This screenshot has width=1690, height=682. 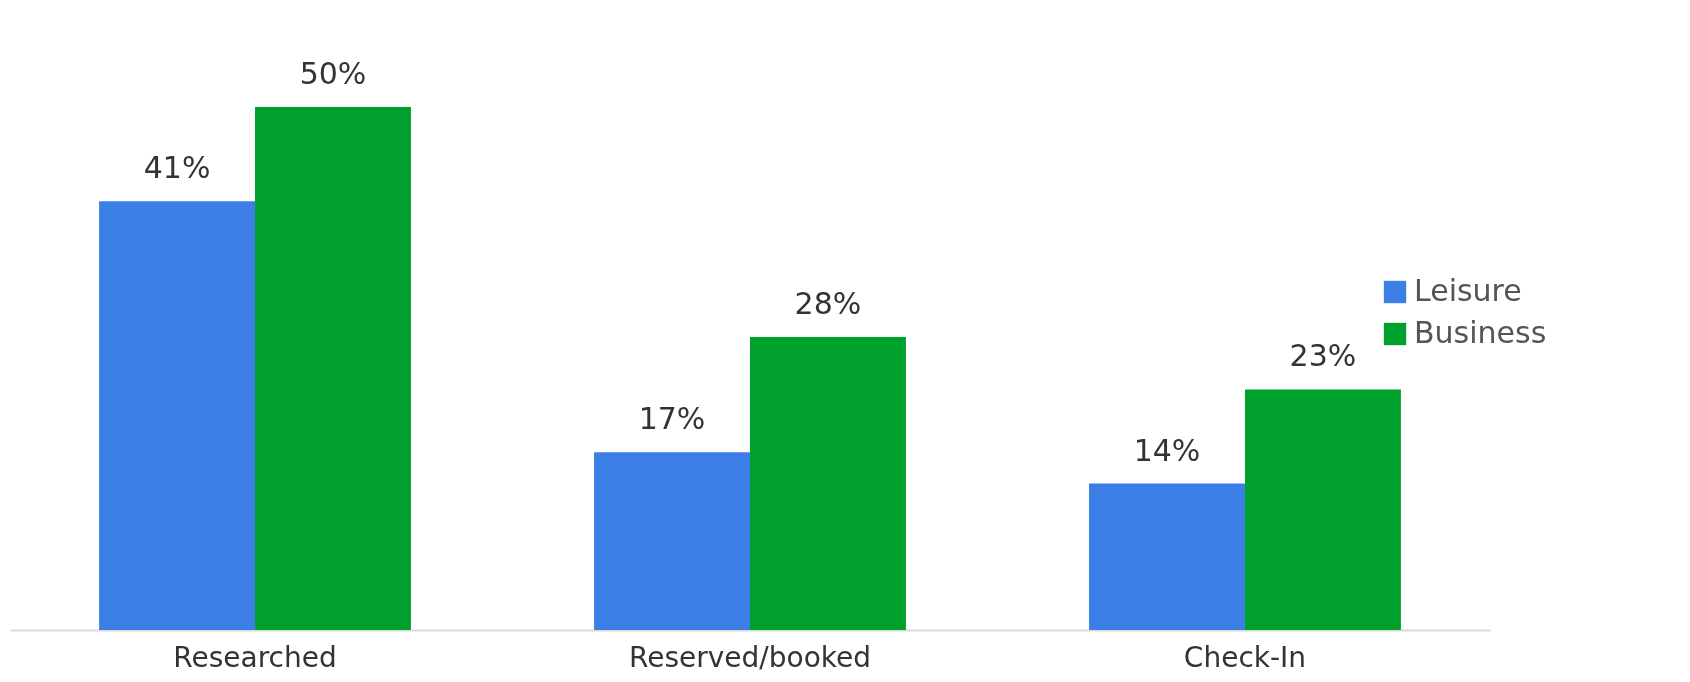 I want to click on legend-label: Leisure, so click(x=1468, y=290).